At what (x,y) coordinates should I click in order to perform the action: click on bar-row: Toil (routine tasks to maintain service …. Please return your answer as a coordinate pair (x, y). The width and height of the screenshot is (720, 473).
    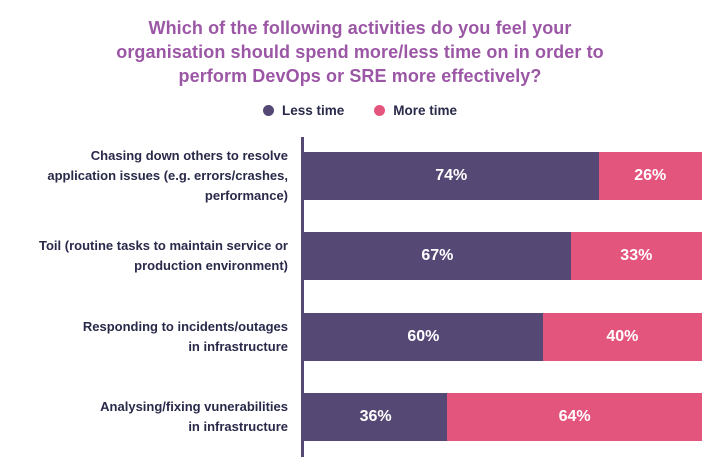
    Looking at the image, I should click on (360, 256).